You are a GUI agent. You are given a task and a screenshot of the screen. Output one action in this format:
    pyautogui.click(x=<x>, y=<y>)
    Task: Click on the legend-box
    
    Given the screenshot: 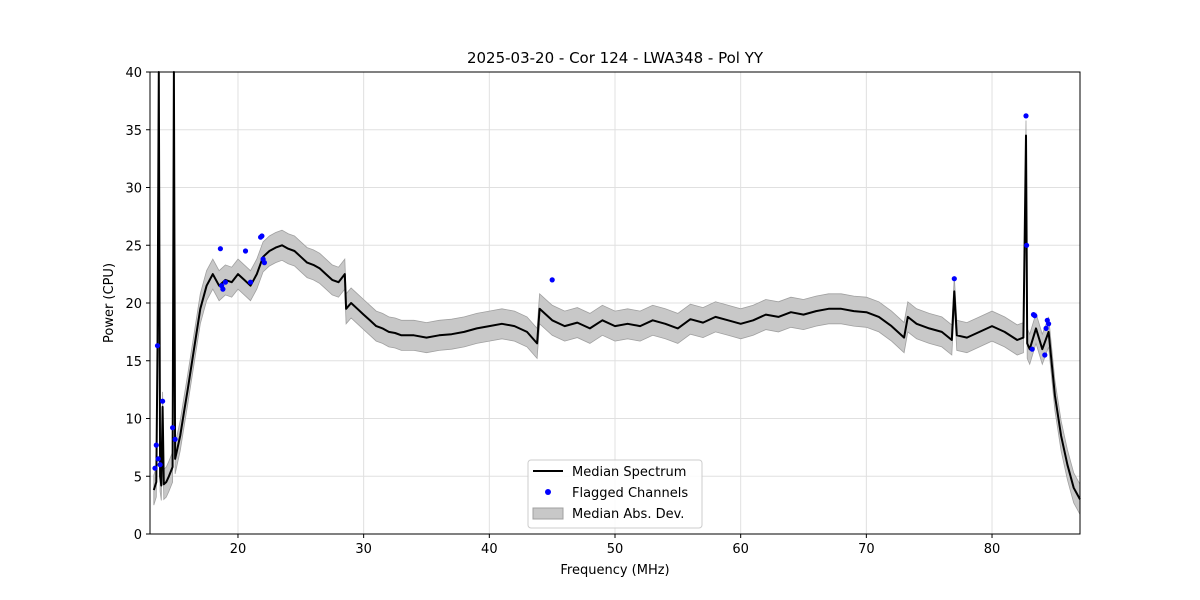 What is the action you would take?
    pyautogui.click(x=615, y=494)
    